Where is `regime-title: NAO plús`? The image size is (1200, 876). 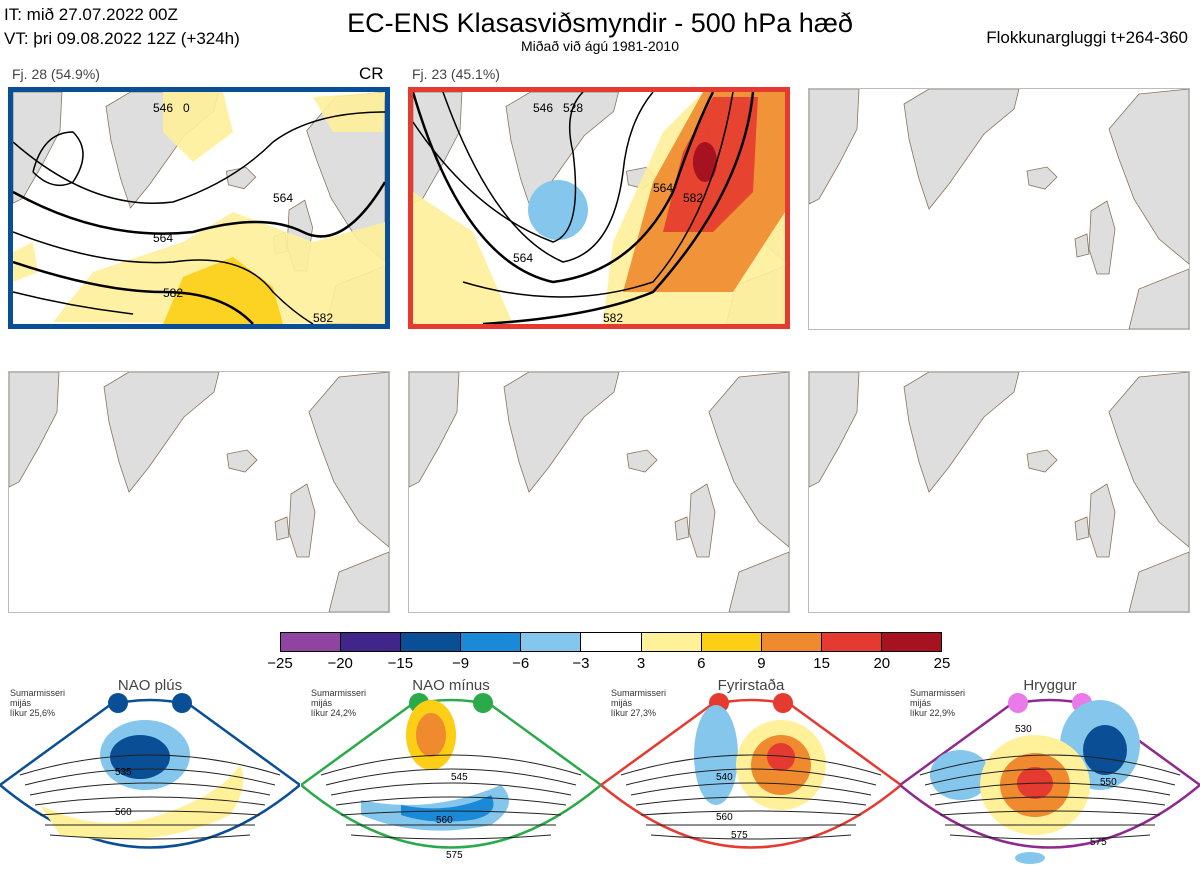 regime-title: NAO plús is located at coordinates (150, 685).